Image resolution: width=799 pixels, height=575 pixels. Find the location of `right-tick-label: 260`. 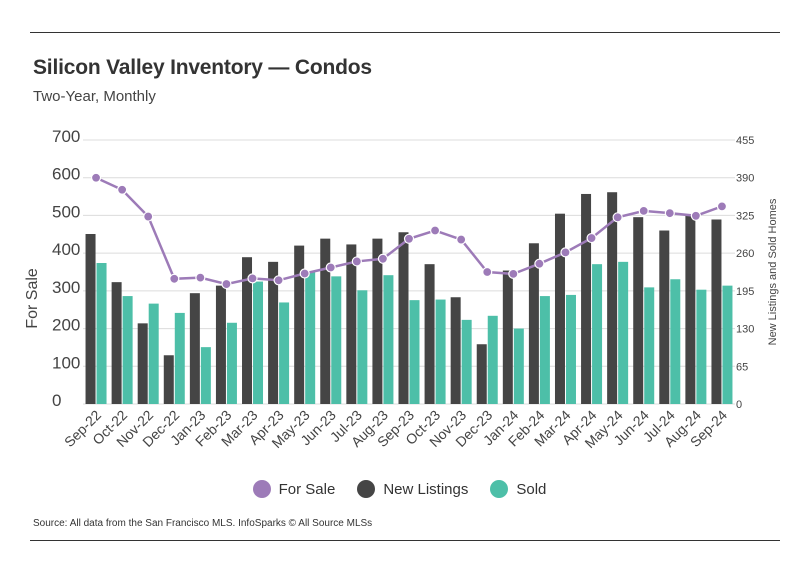

right-tick-label: 260 is located at coordinates (745, 254).